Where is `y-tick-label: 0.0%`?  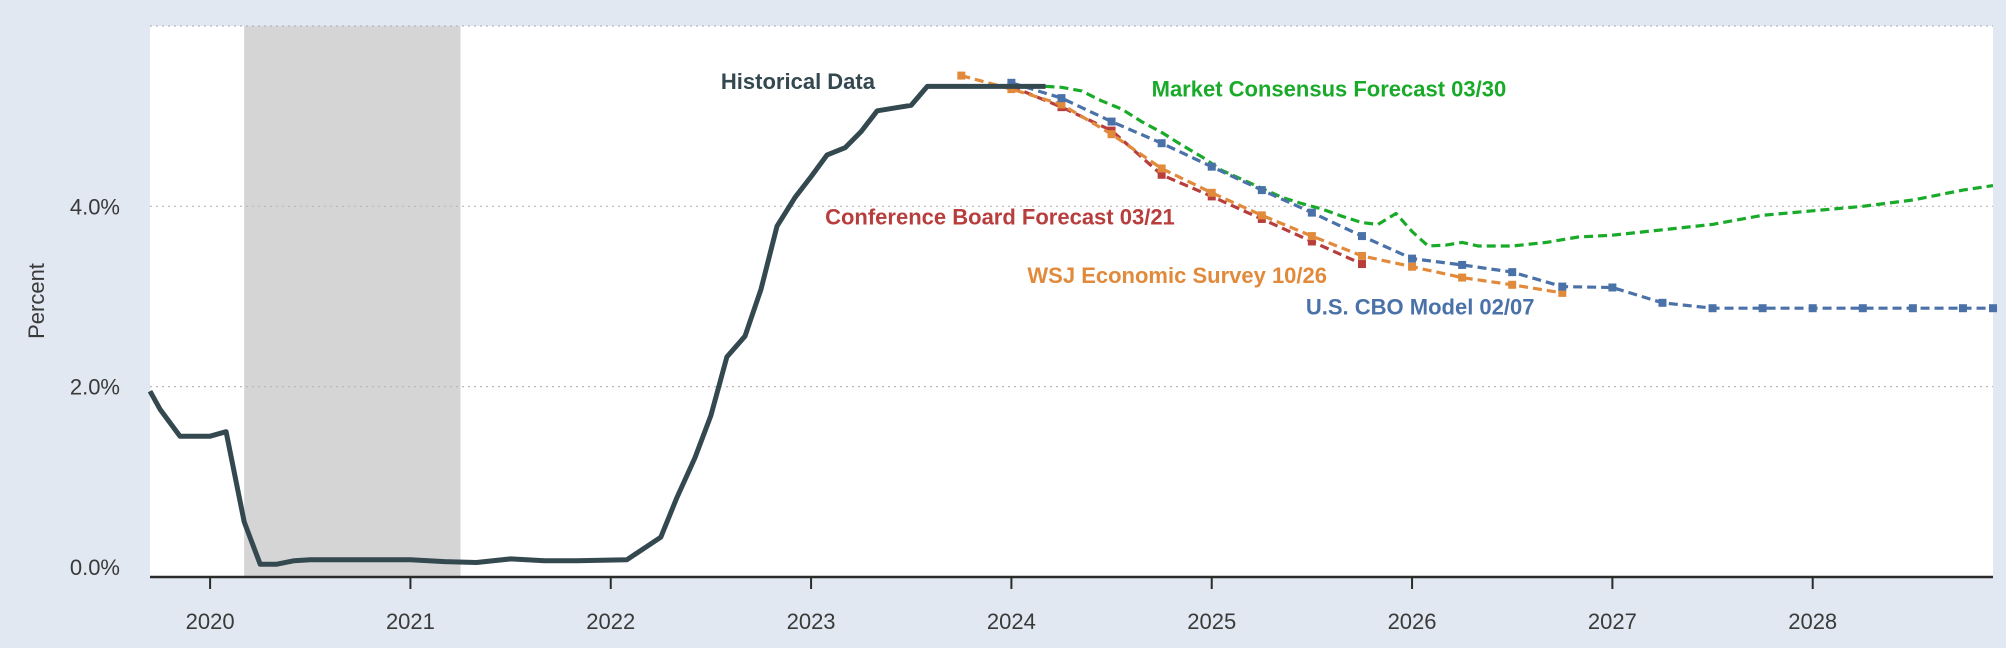
y-tick-label: 0.0% is located at coordinates (95, 567).